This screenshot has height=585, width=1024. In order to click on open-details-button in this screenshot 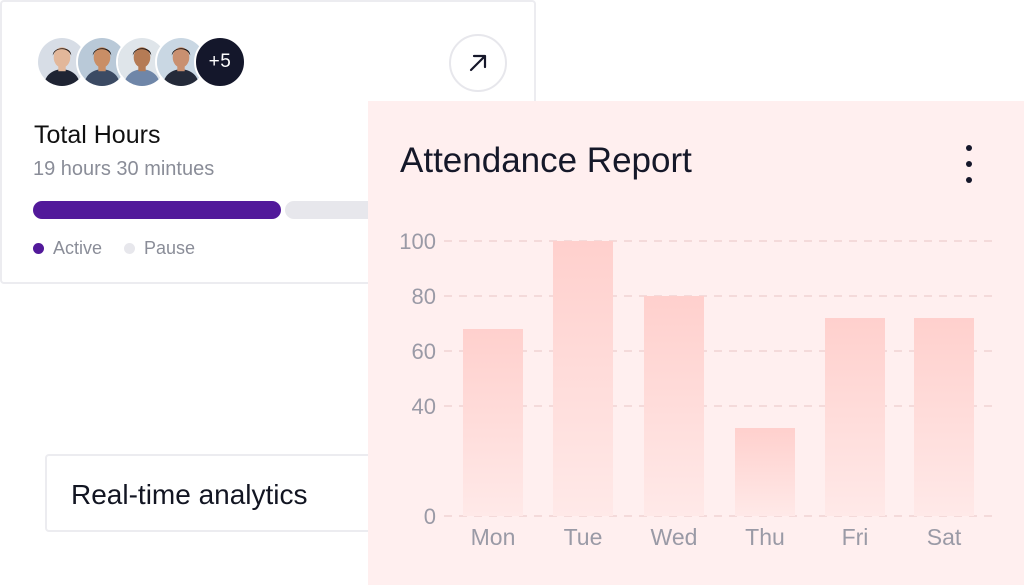, I will do `click(478, 63)`.